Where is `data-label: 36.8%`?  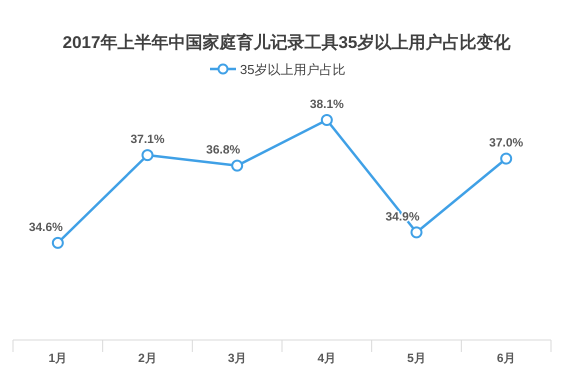
data-label: 36.8% is located at coordinates (223, 149).